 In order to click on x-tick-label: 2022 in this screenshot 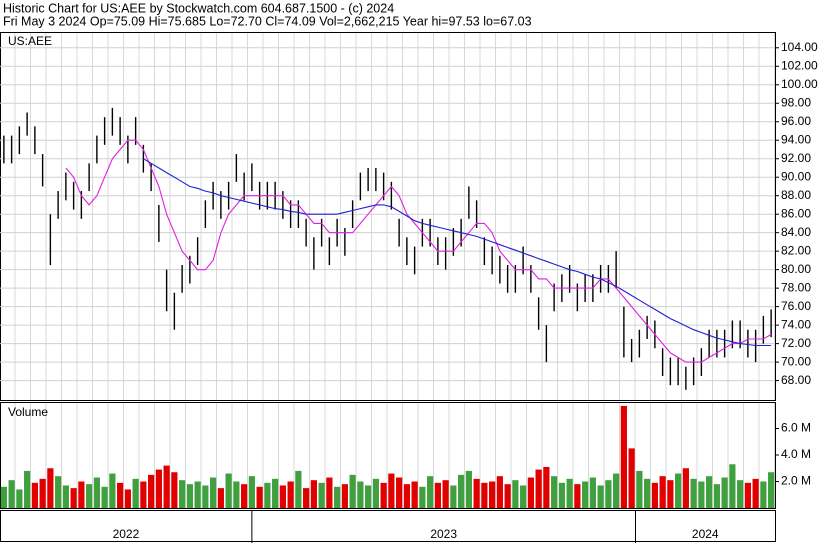, I will do `click(126, 534)`.